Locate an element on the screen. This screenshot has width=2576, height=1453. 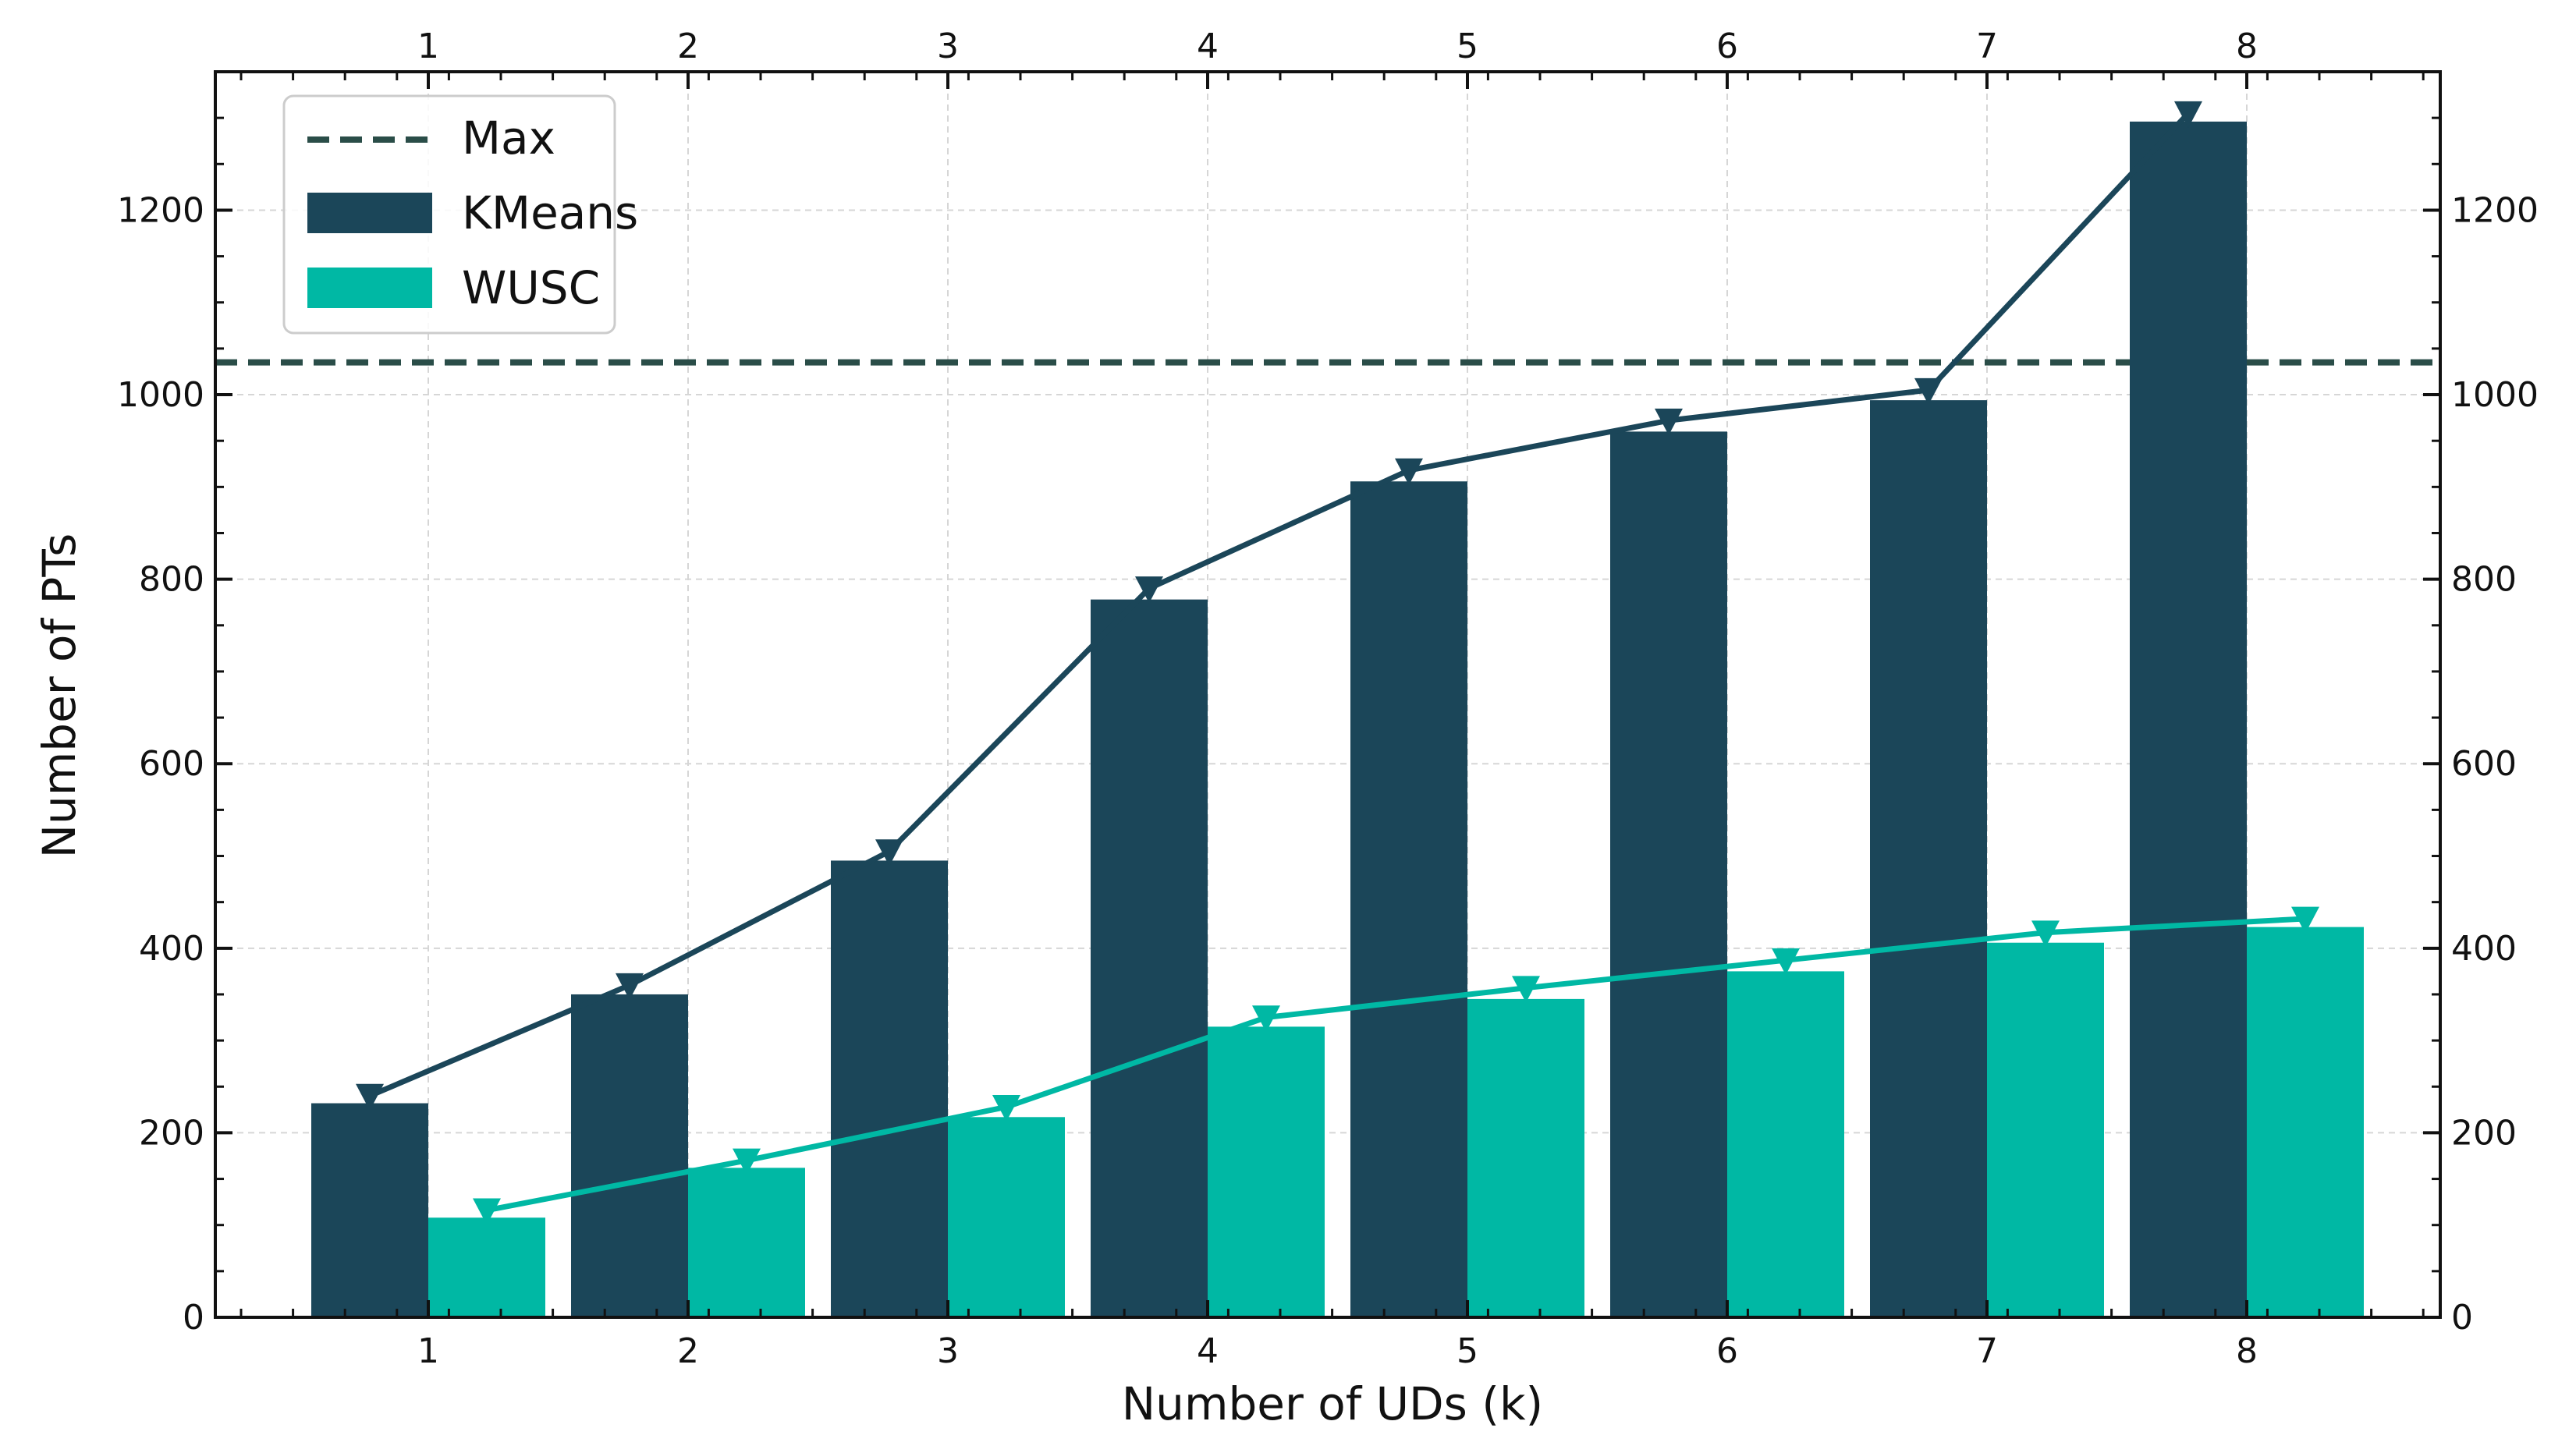
y-tick-label-left: 600 is located at coordinates (171, 764).